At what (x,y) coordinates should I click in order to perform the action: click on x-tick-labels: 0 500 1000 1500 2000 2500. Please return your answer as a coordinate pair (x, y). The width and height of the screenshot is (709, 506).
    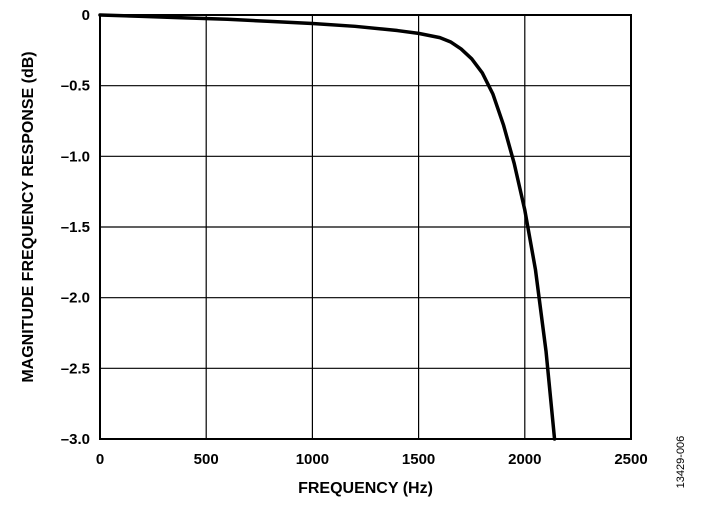
    Looking at the image, I should click on (372, 459).